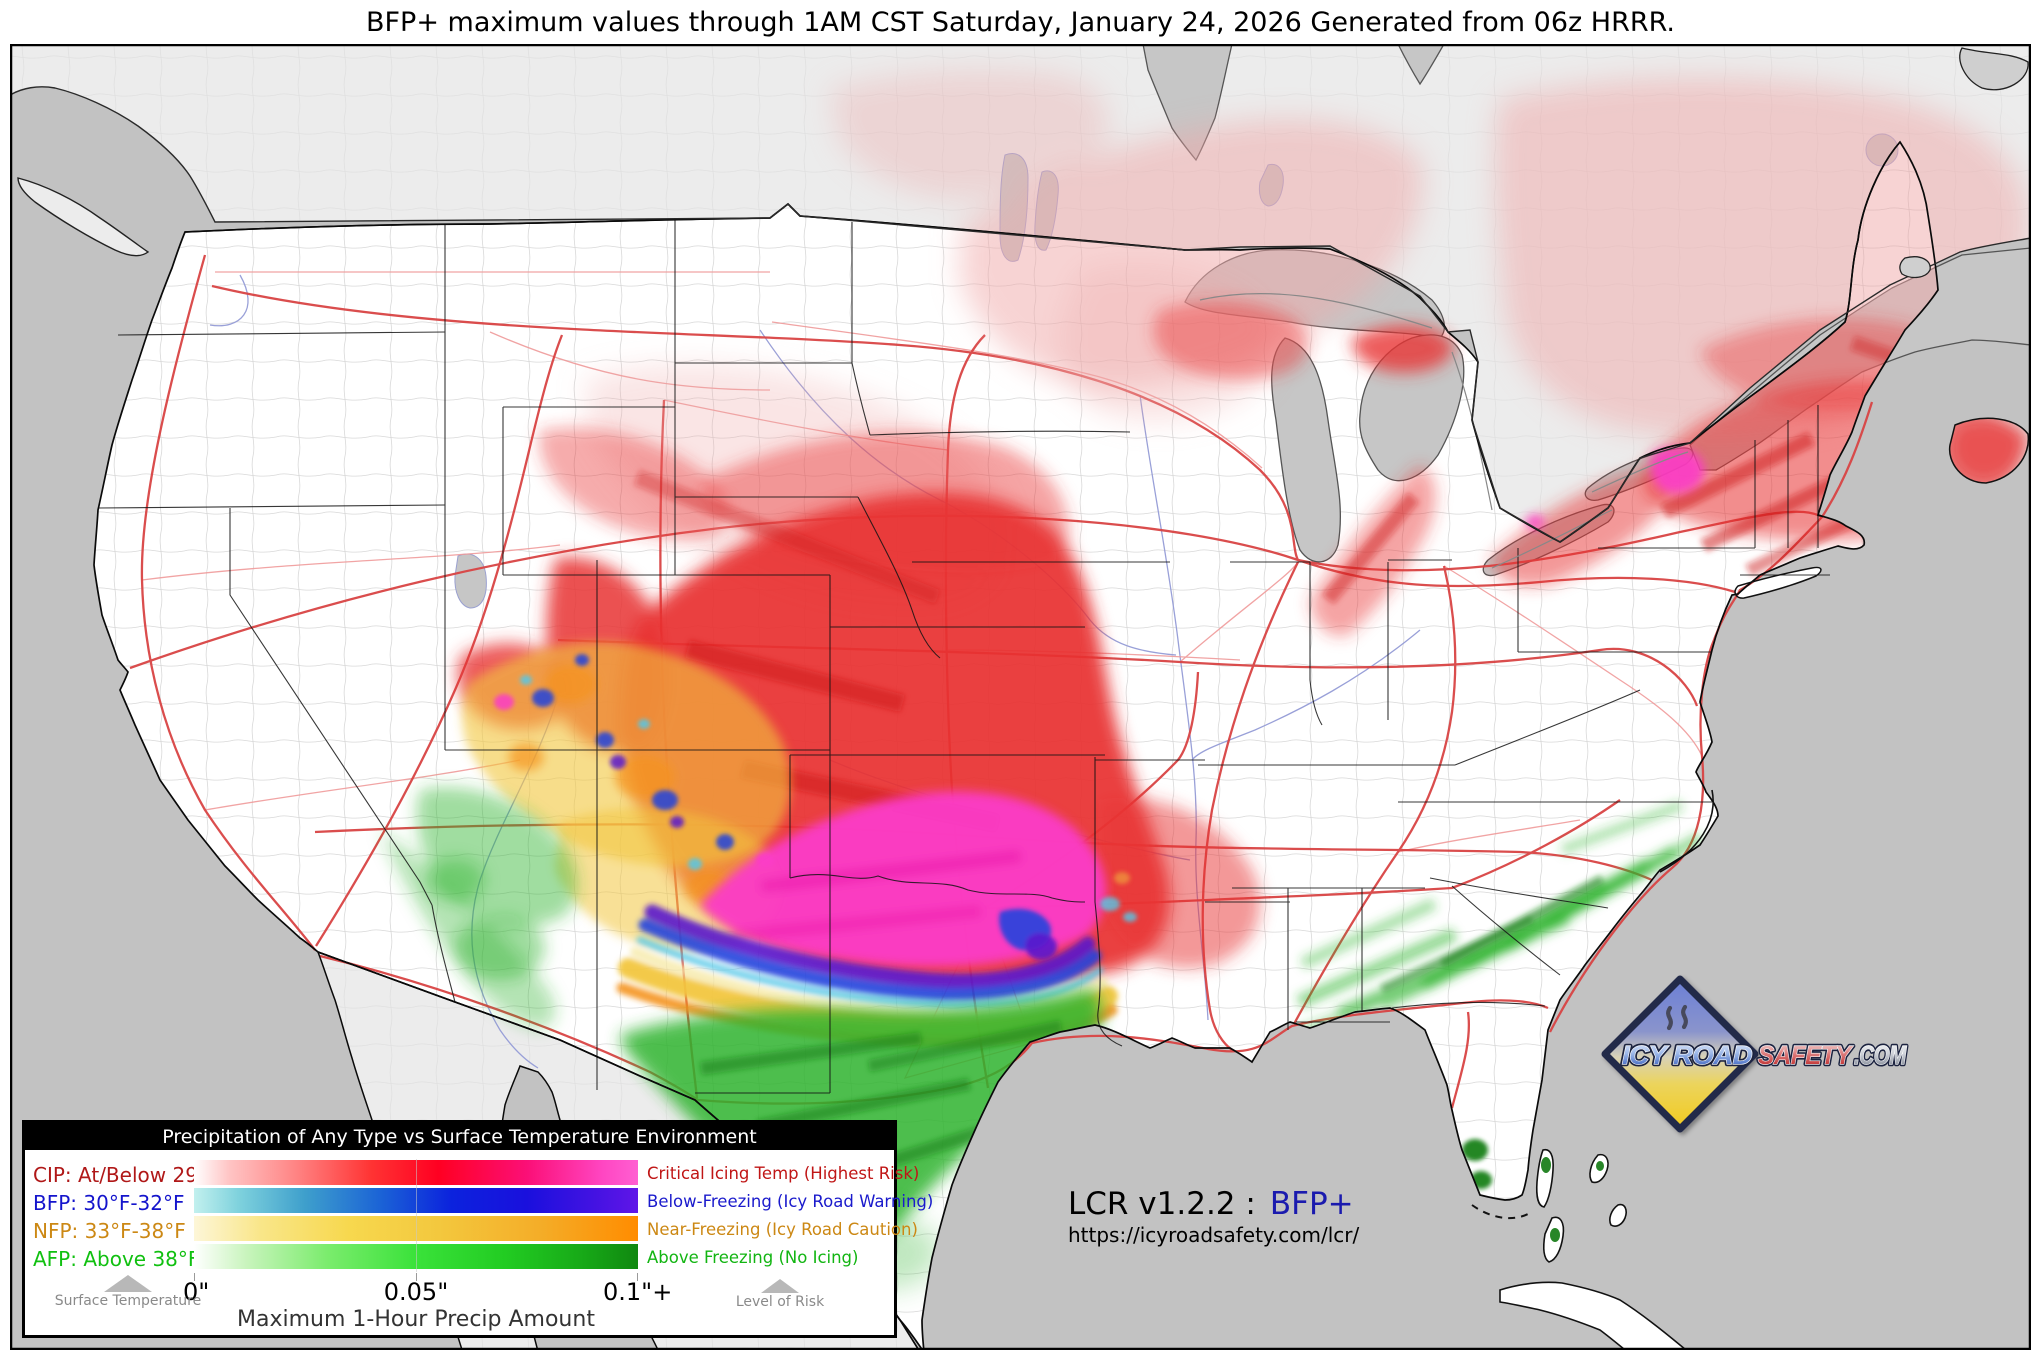  I want to click on top-right-islands, so click(1964, 163).